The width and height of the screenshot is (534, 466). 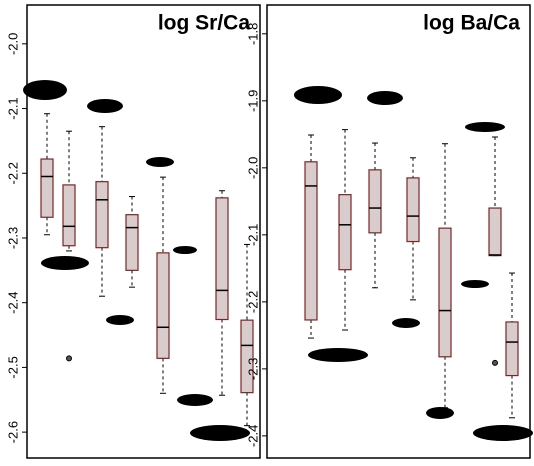 What do you see at coordinates (471, 23) in the screenshot?
I see `chart-title: log Ba/Ca` at bounding box center [471, 23].